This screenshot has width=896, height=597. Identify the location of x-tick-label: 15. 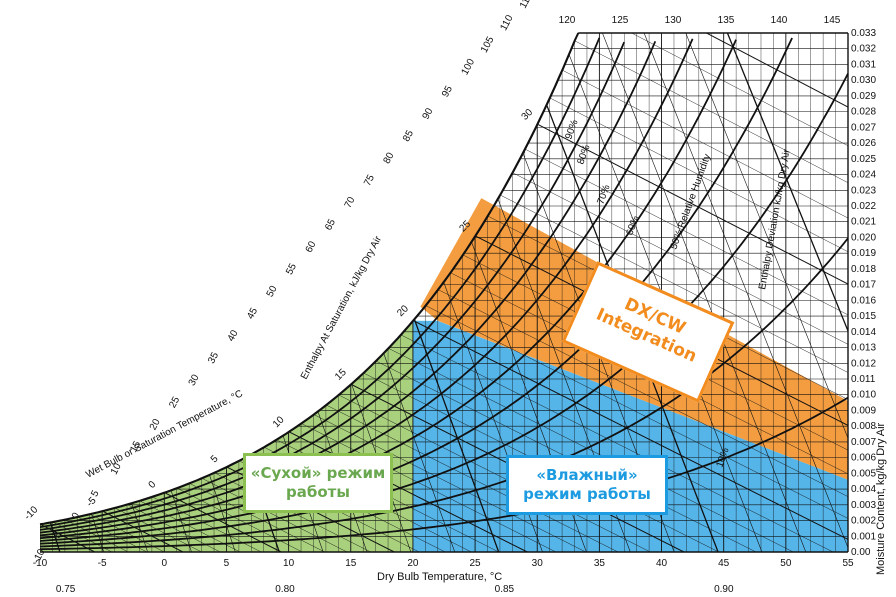
(351, 563).